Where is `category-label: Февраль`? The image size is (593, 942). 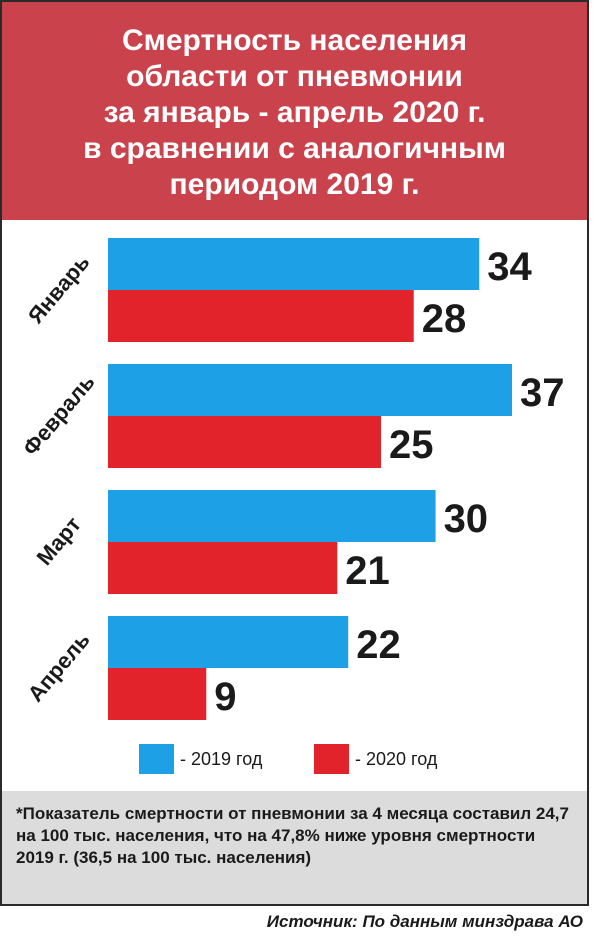 category-label: Февраль is located at coordinates (59, 414).